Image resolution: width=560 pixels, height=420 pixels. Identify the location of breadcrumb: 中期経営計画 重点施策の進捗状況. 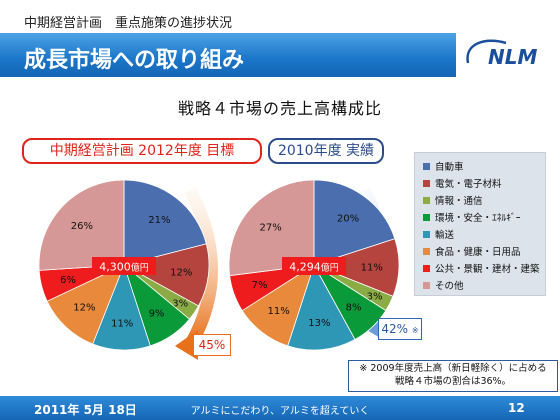
(128, 23).